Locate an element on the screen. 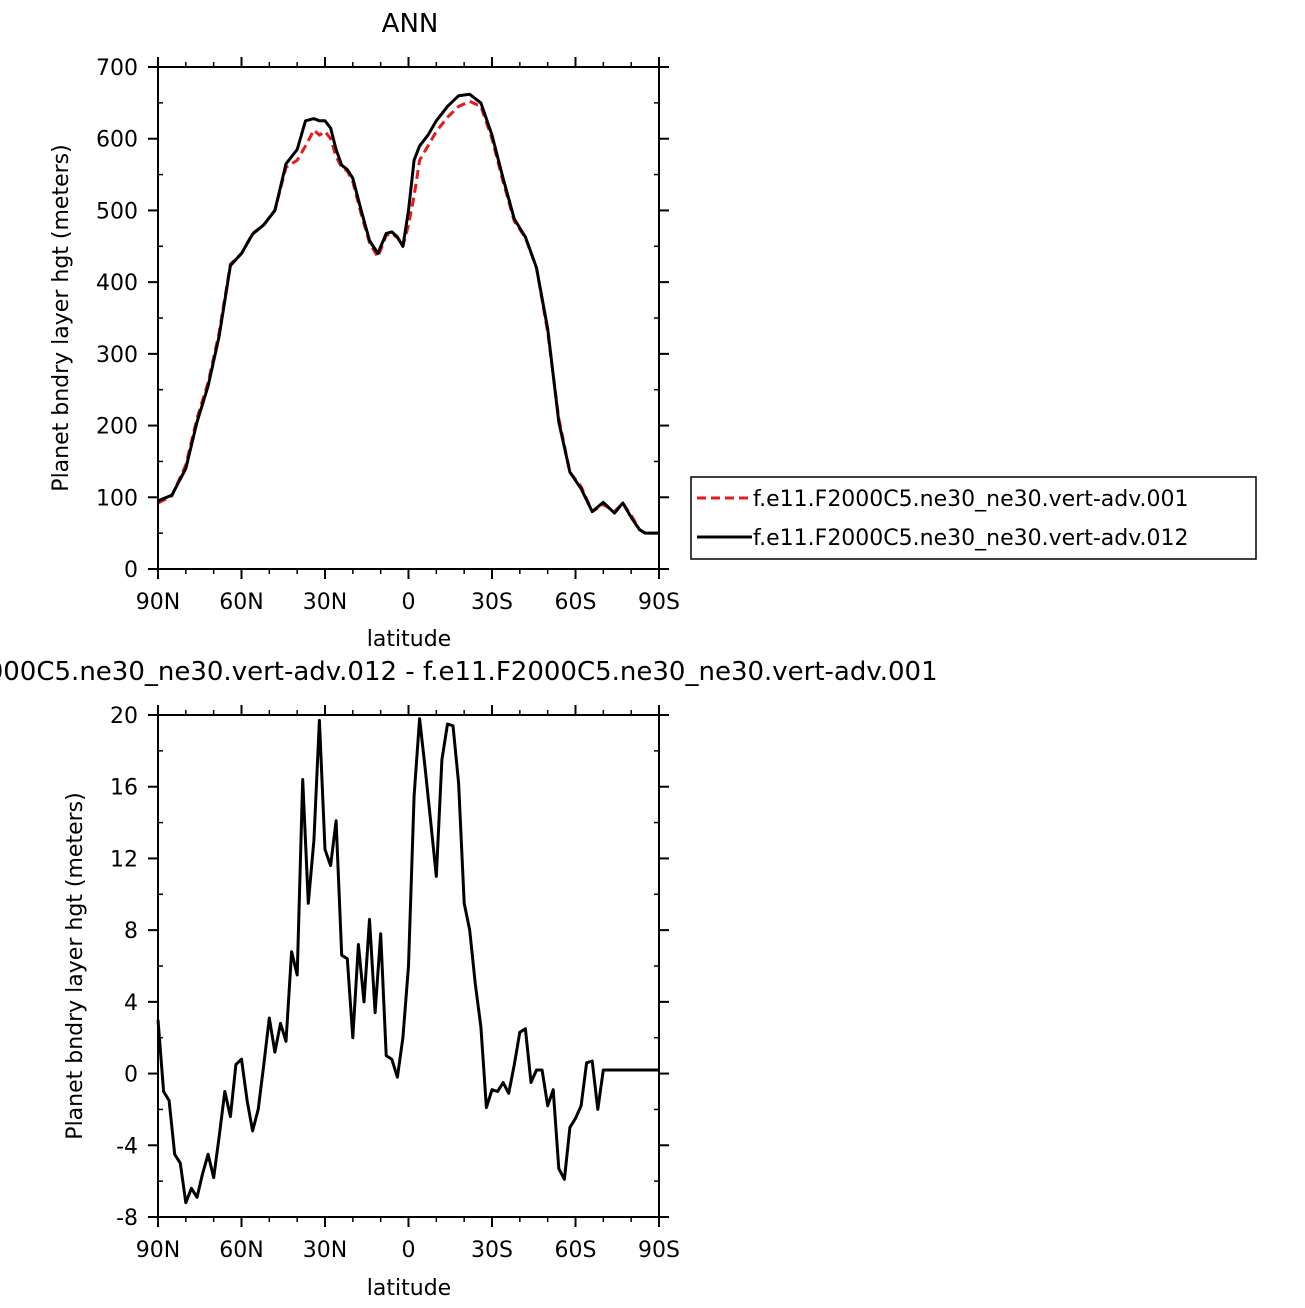  y-tick-label: 16 is located at coordinates (124, 788).